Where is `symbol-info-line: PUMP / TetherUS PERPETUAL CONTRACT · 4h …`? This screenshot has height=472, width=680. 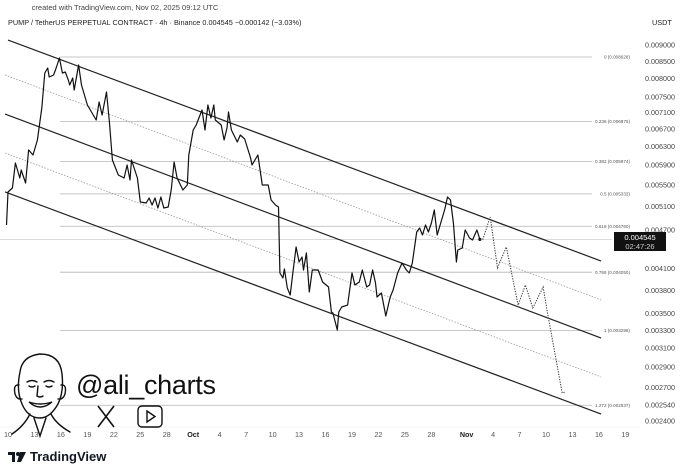 symbol-info-line: PUMP / TetherUS PERPETUAL CONTRACT · 4h … is located at coordinates (155, 22).